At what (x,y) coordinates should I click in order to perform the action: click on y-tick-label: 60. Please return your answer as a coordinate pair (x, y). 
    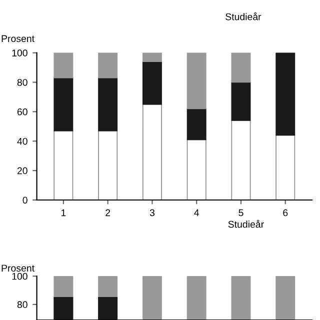
    Looking at the image, I should click on (22, 112).